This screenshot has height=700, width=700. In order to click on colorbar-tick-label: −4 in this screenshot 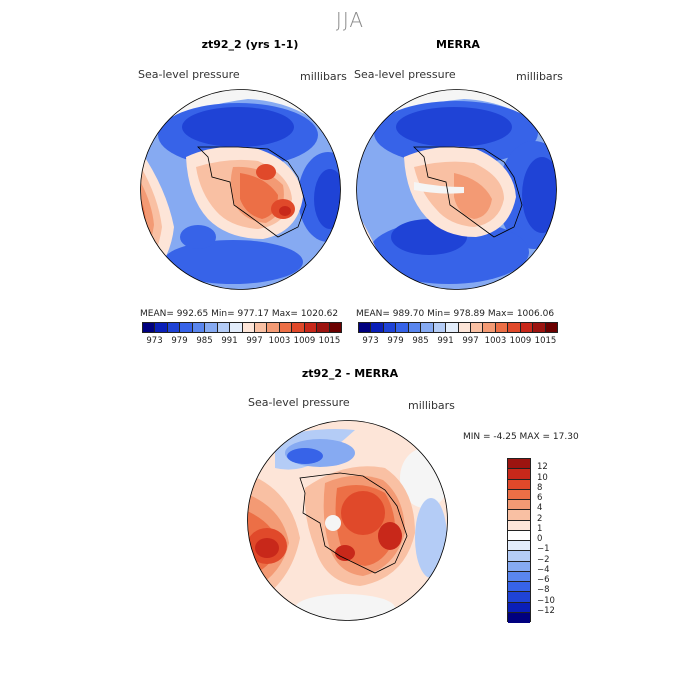, I will do `click(543, 569)`.